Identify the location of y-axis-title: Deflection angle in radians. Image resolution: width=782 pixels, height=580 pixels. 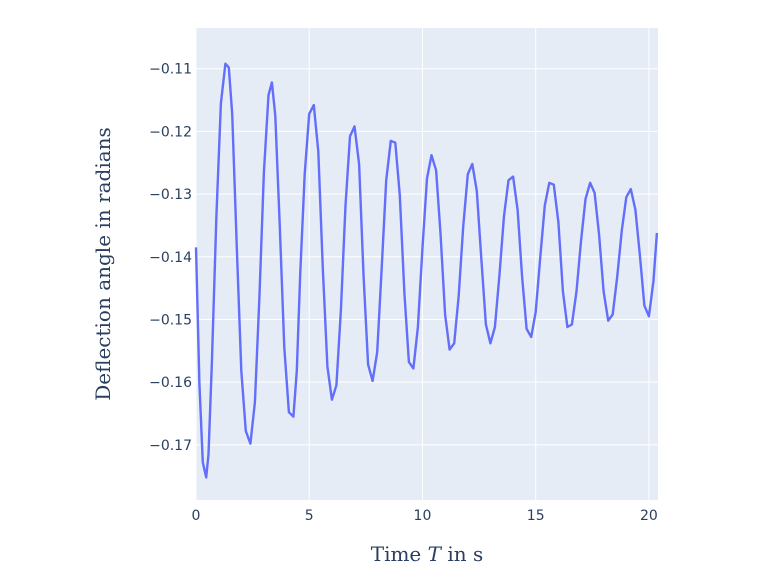
(103, 264).